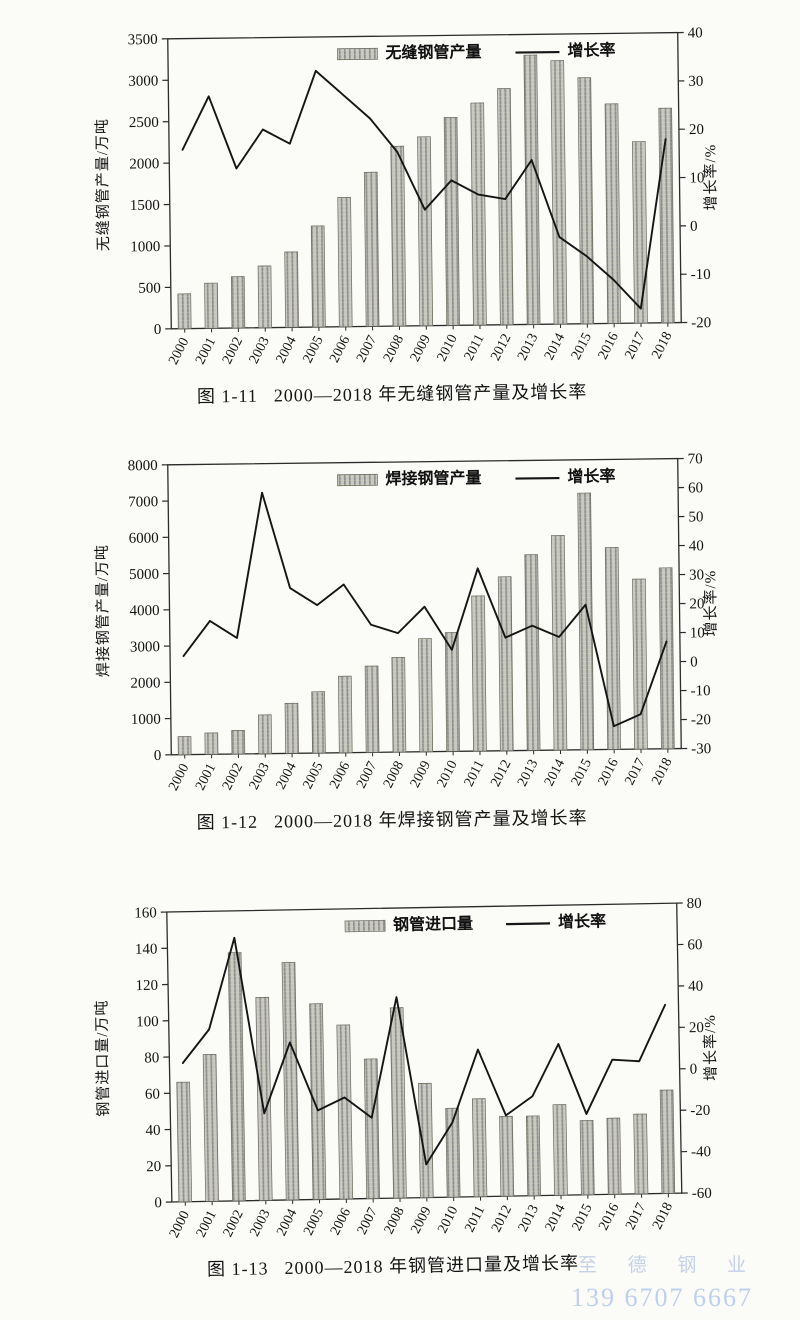 This screenshot has height=1320, width=800. Describe the element at coordinates (102, 1057) in the screenshot. I see `svg-text: 钢管进口量/万吨` at that location.